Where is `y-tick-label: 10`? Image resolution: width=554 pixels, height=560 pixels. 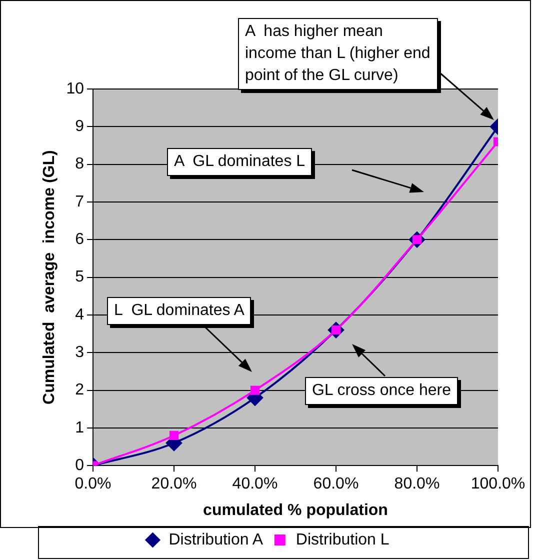
y-tick-label: 10 is located at coordinates (75, 89).